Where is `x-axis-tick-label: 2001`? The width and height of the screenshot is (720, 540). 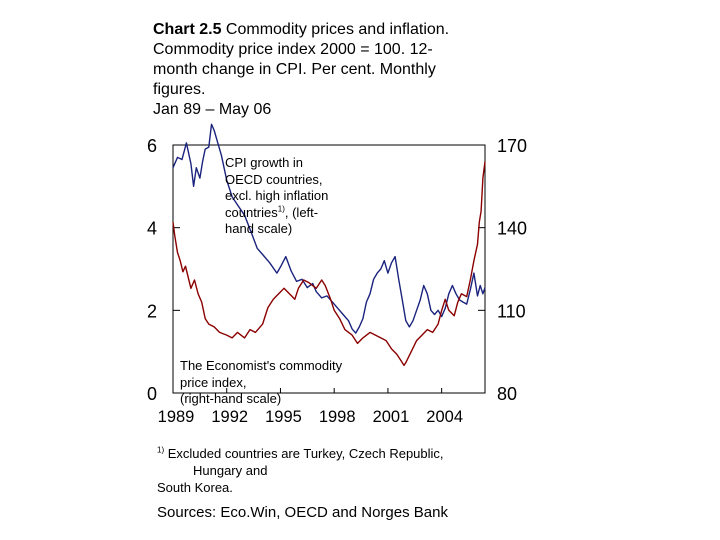 x-axis-tick-label: 2001 is located at coordinates (391, 417).